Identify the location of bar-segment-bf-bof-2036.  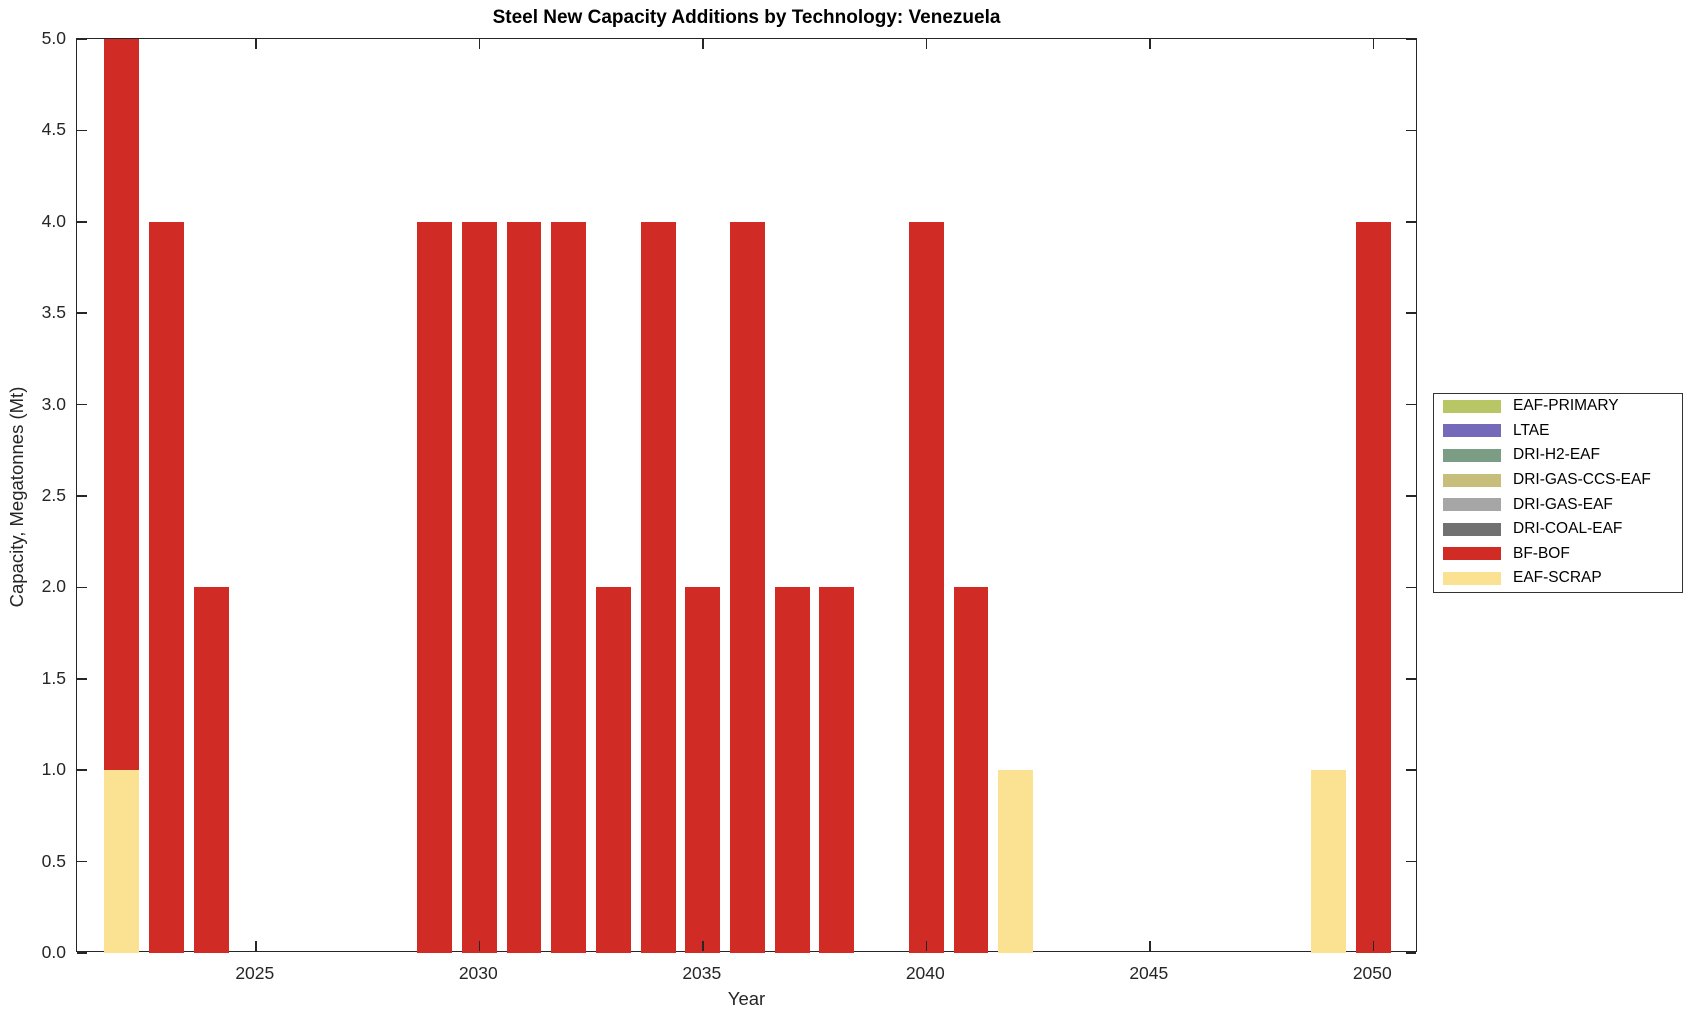
(747, 587).